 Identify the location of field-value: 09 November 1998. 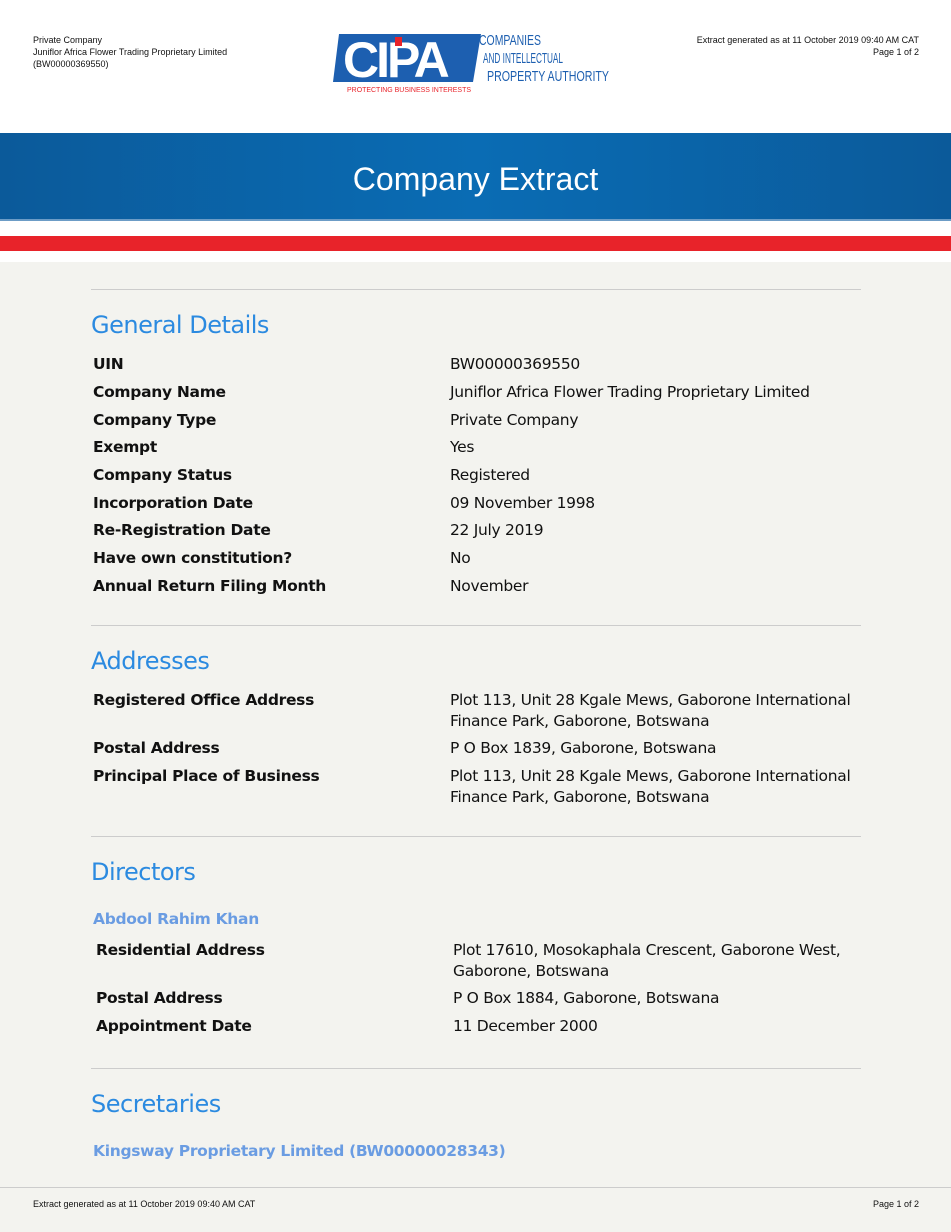
(522, 503).